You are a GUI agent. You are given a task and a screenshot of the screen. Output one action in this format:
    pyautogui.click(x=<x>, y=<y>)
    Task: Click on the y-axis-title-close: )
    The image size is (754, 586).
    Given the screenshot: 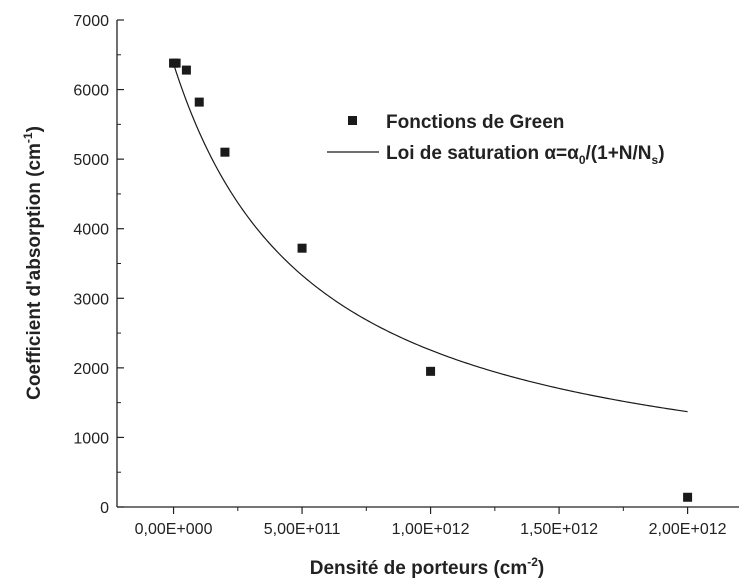 What is the action you would take?
    pyautogui.click(x=34, y=129)
    